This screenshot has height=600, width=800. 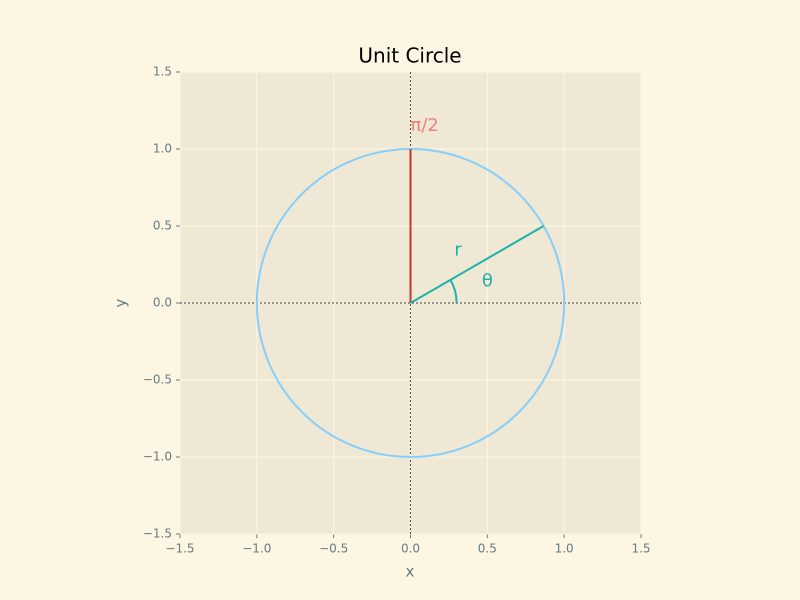 What do you see at coordinates (458, 250) in the screenshot?
I see `annotation: r` at bounding box center [458, 250].